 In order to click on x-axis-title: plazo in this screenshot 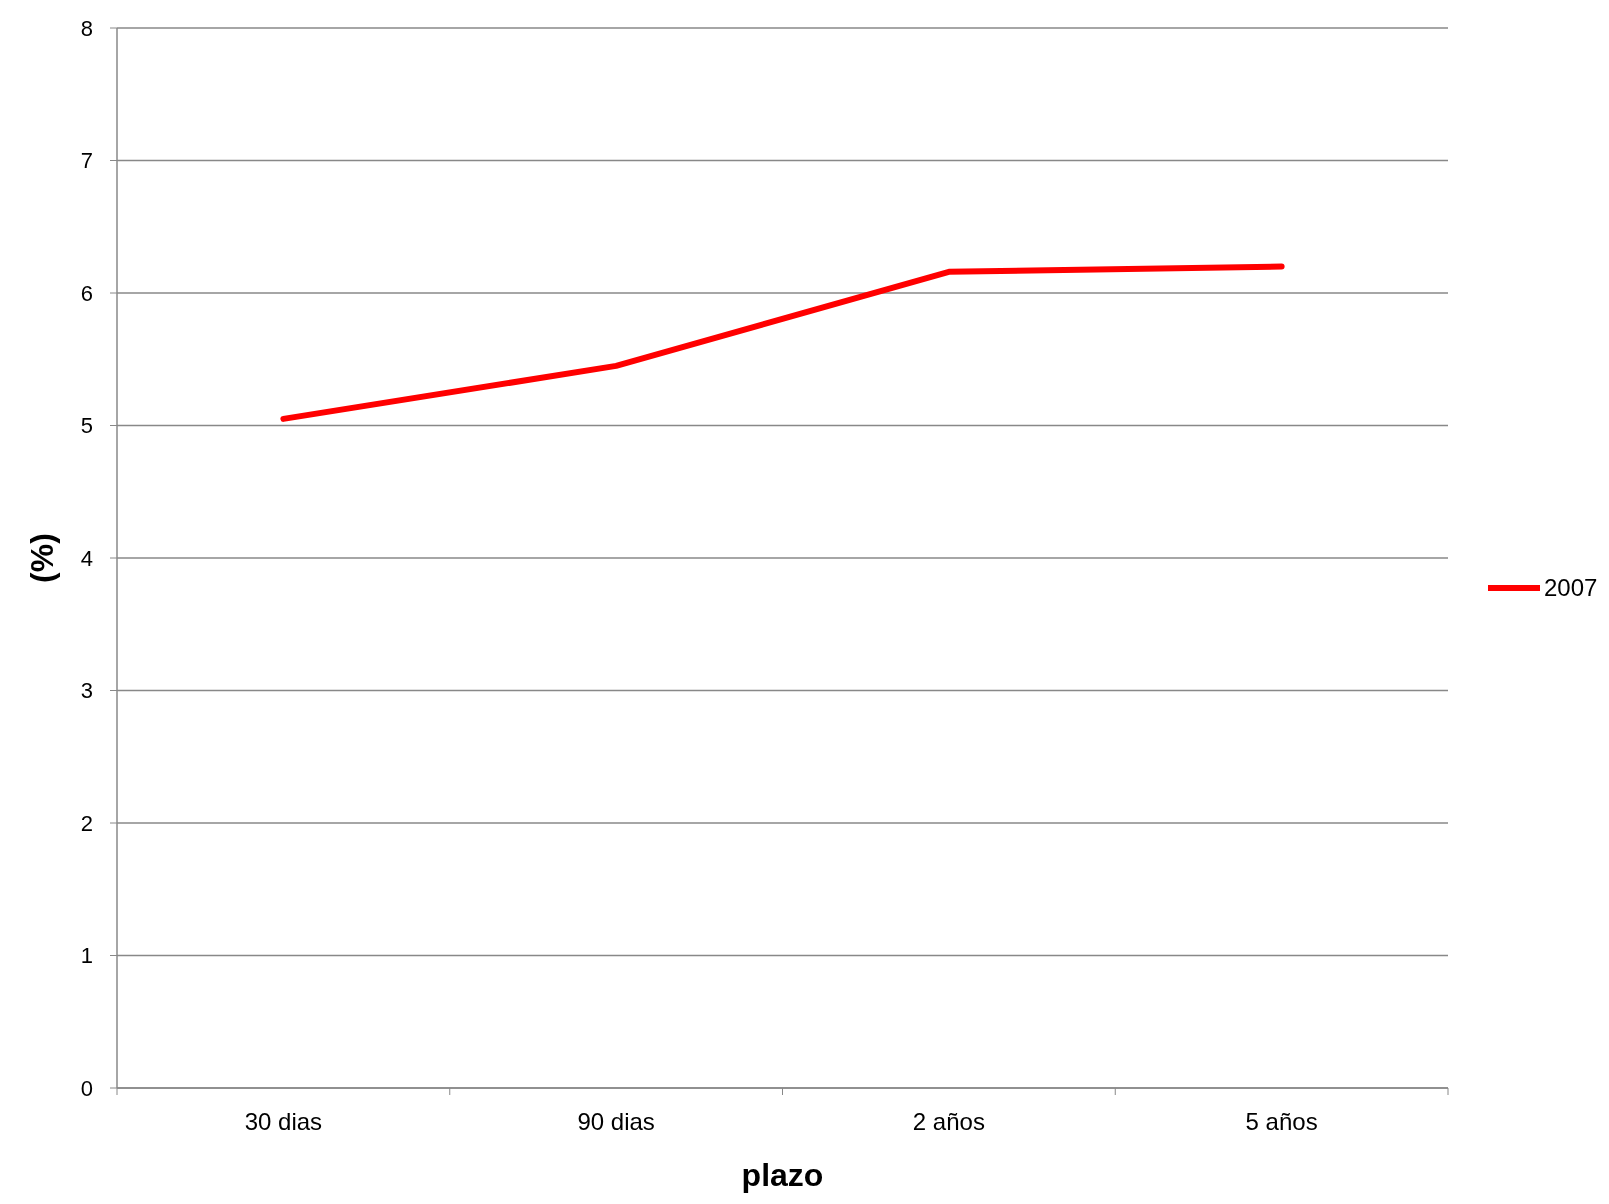, I will do `click(782, 1175)`.